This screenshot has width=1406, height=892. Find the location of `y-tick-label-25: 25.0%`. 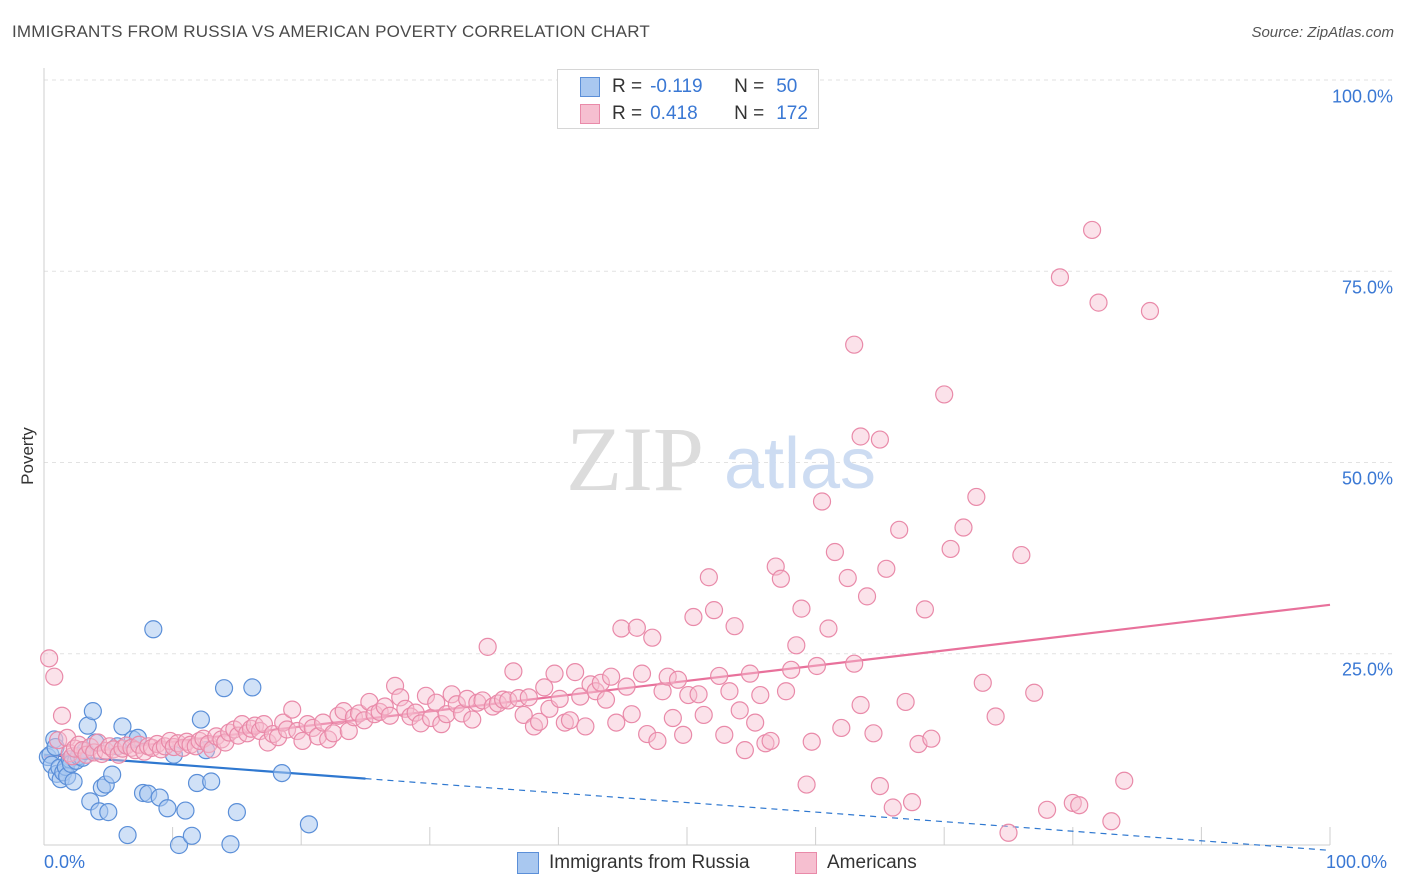

y-tick-label-25: 25.0% is located at coordinates (1367, 669).